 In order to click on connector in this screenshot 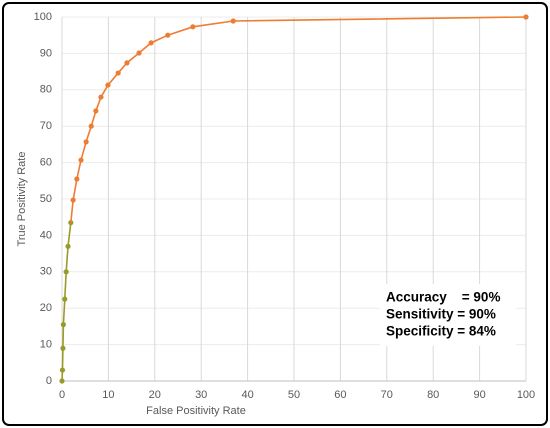, I will do `click(72, 211)`.